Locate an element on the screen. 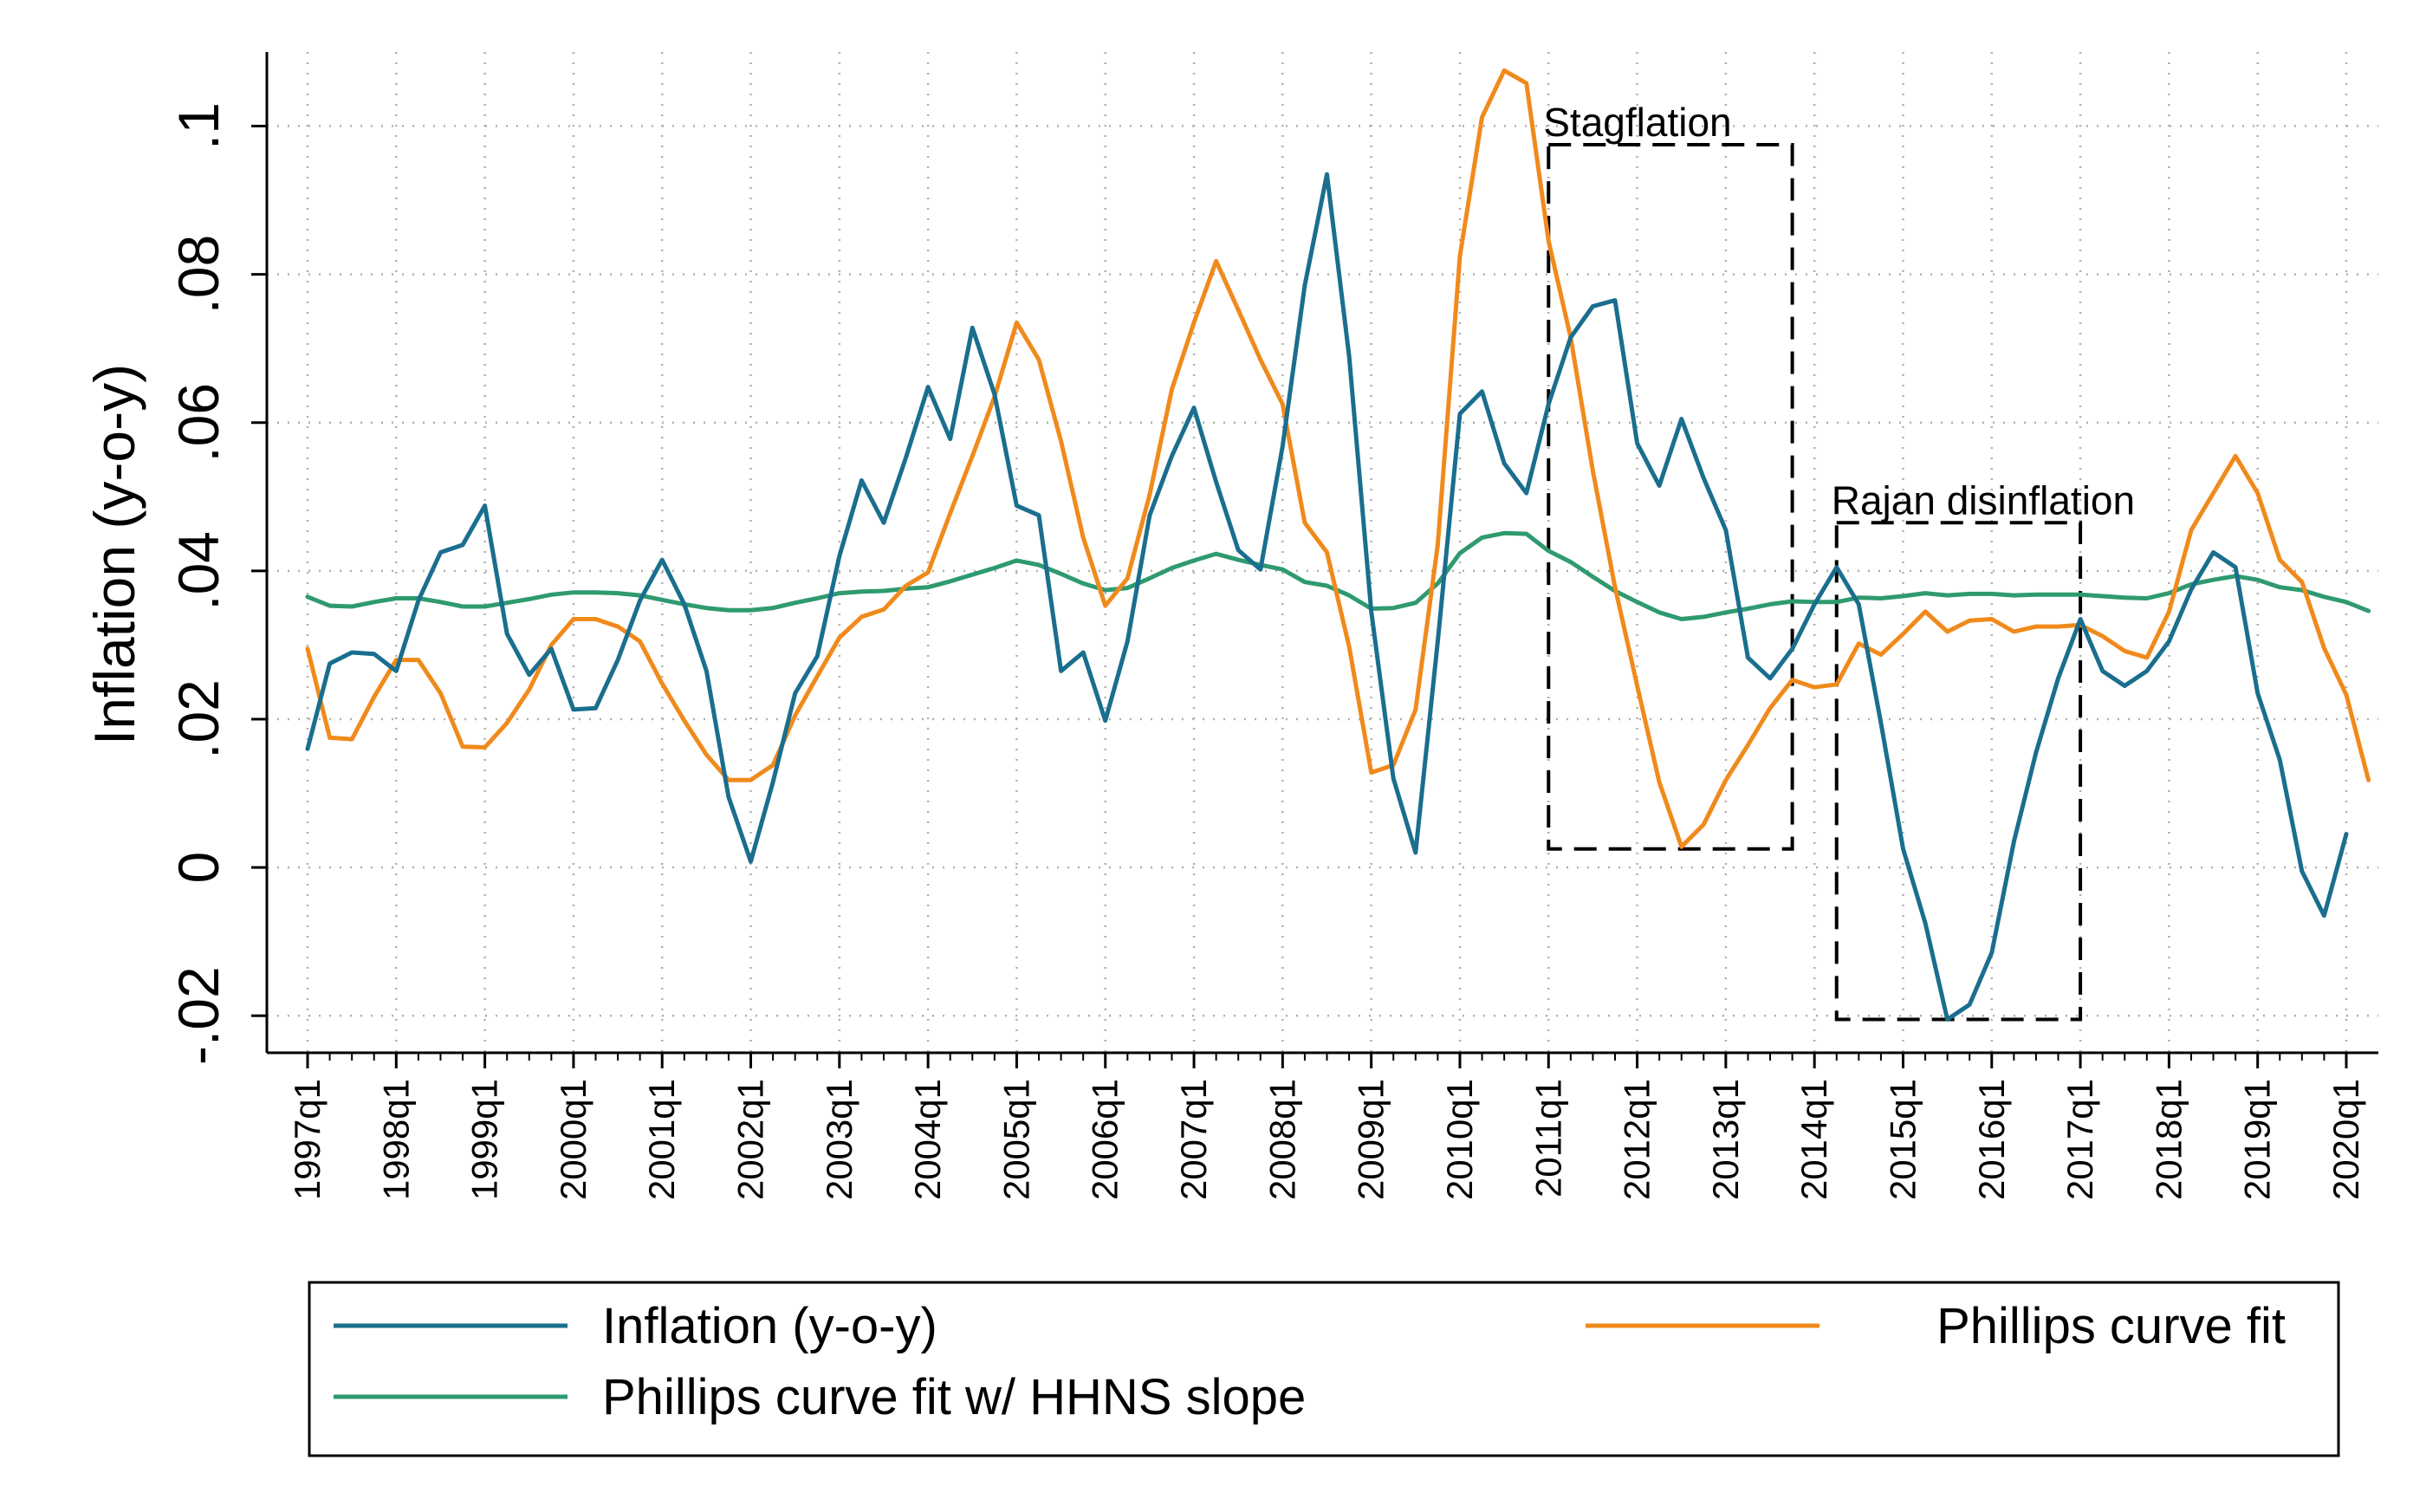  y-tick-label: .1 is located at coordinates (198, 126).